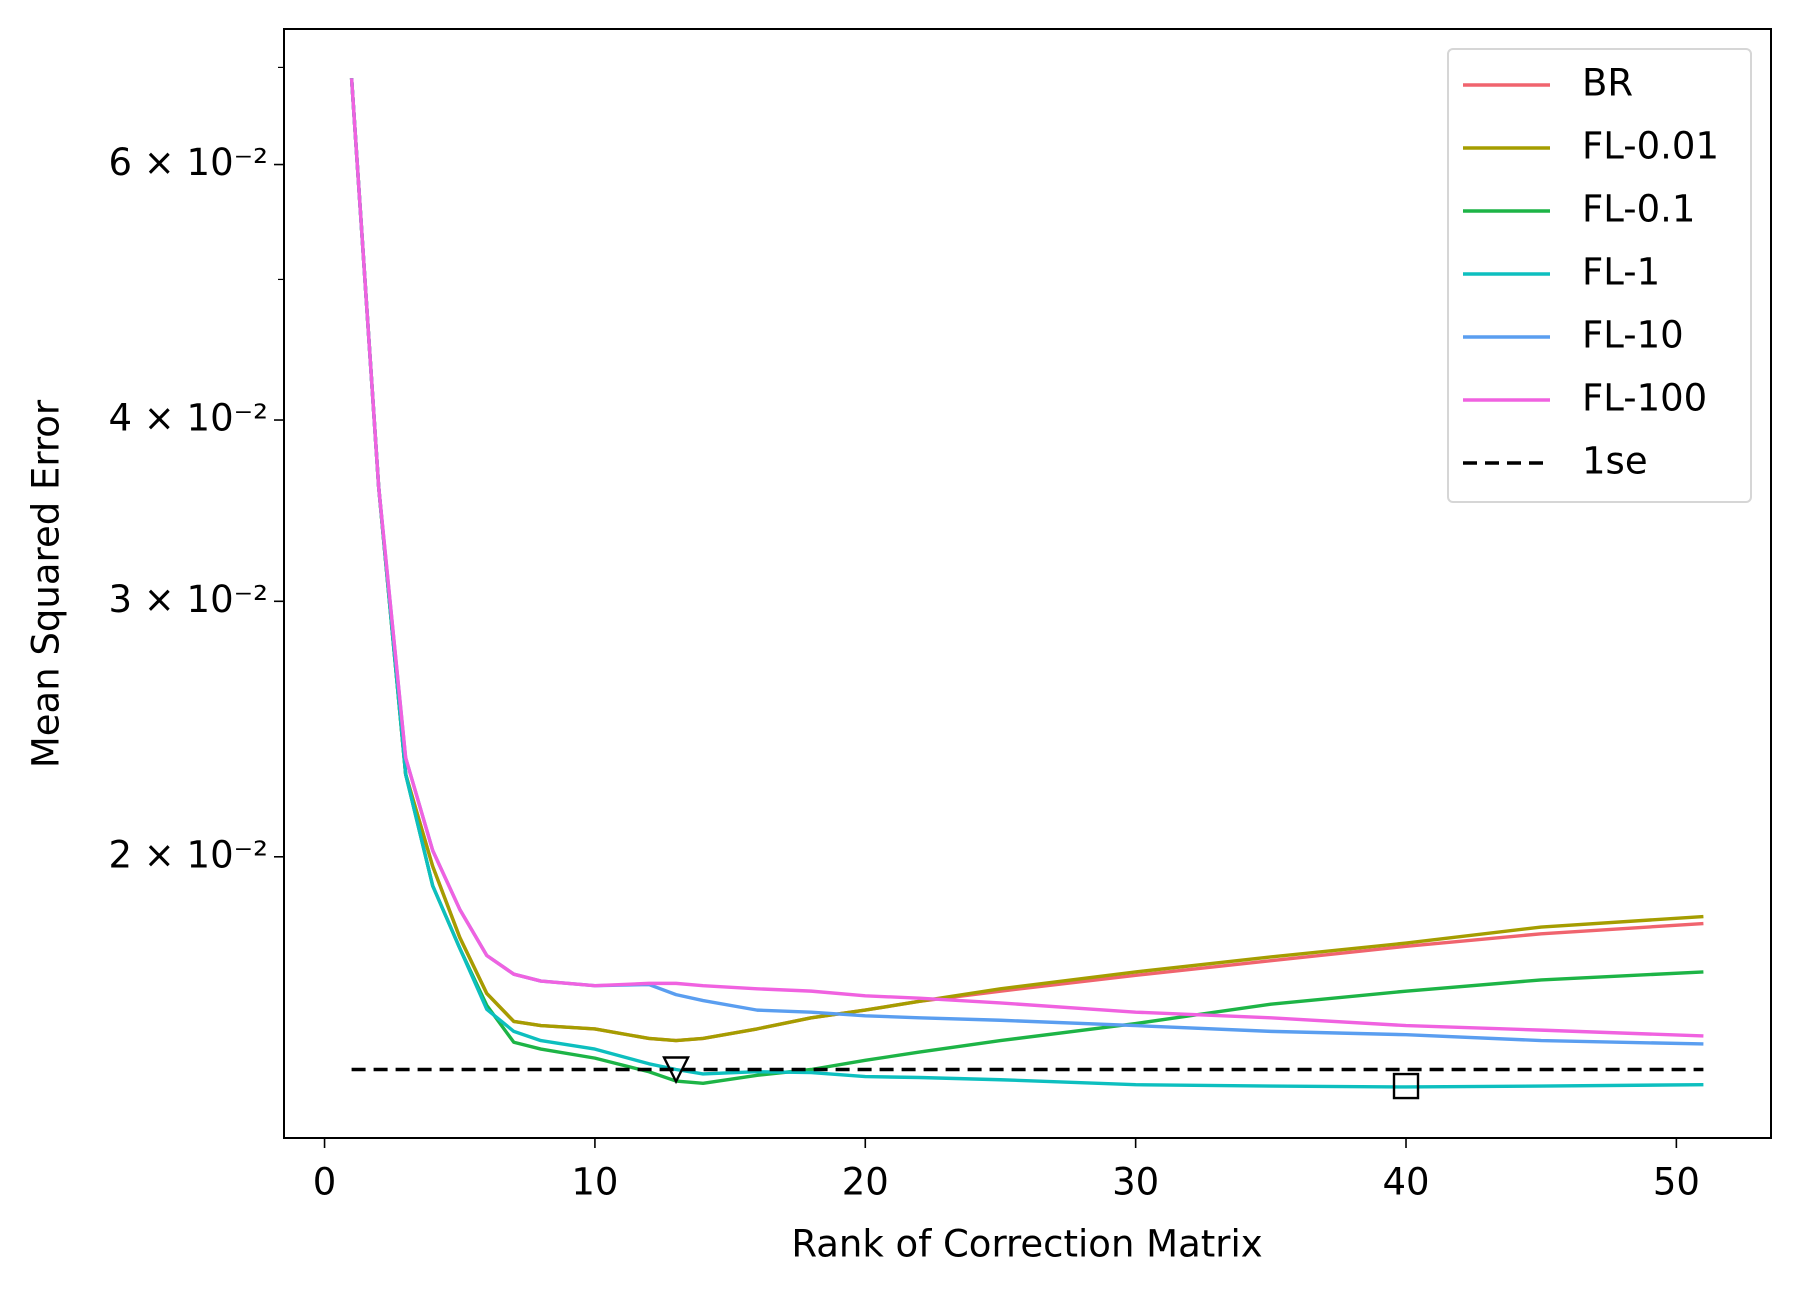 This screenshot has width=1802, height=1298. I want to click on legend-label: FL-1, so click(1621, 272).